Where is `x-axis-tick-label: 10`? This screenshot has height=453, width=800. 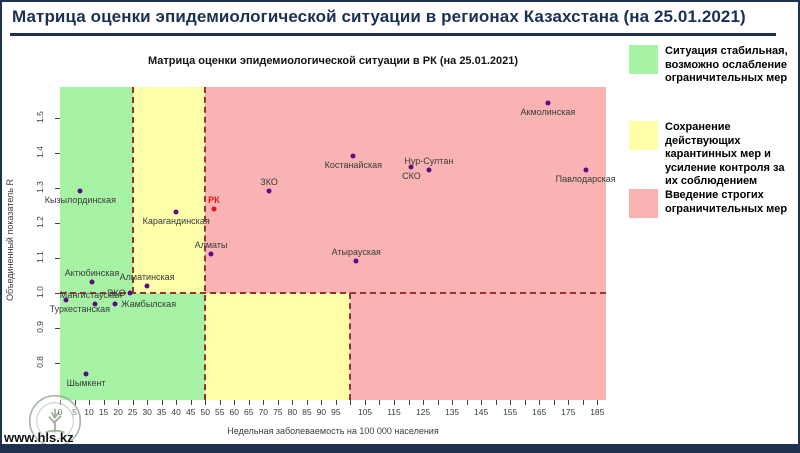
x-axis-tick-label: 10 is located at coordinates (89, 412).